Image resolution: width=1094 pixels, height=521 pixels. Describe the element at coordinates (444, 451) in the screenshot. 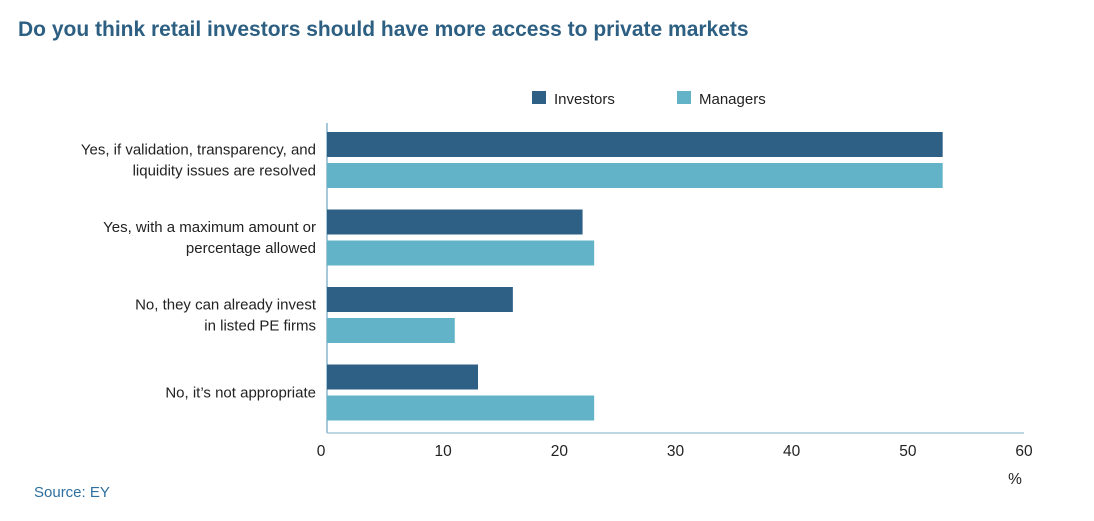

I see `x-tick-label: 10` at that location.